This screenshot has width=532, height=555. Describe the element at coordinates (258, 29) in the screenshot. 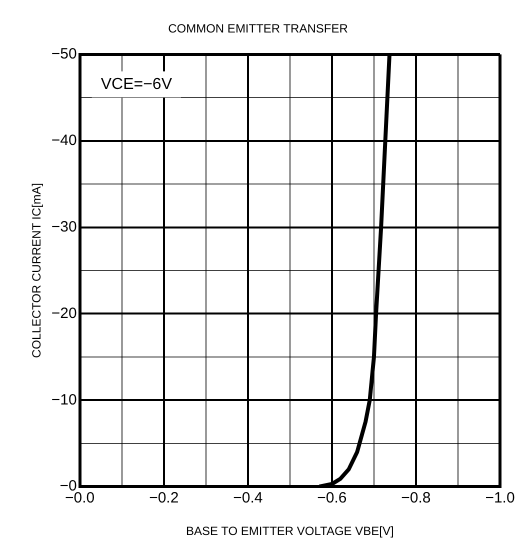

I see `chart-title: COMMON EMITTER TRANSFER` at that location.